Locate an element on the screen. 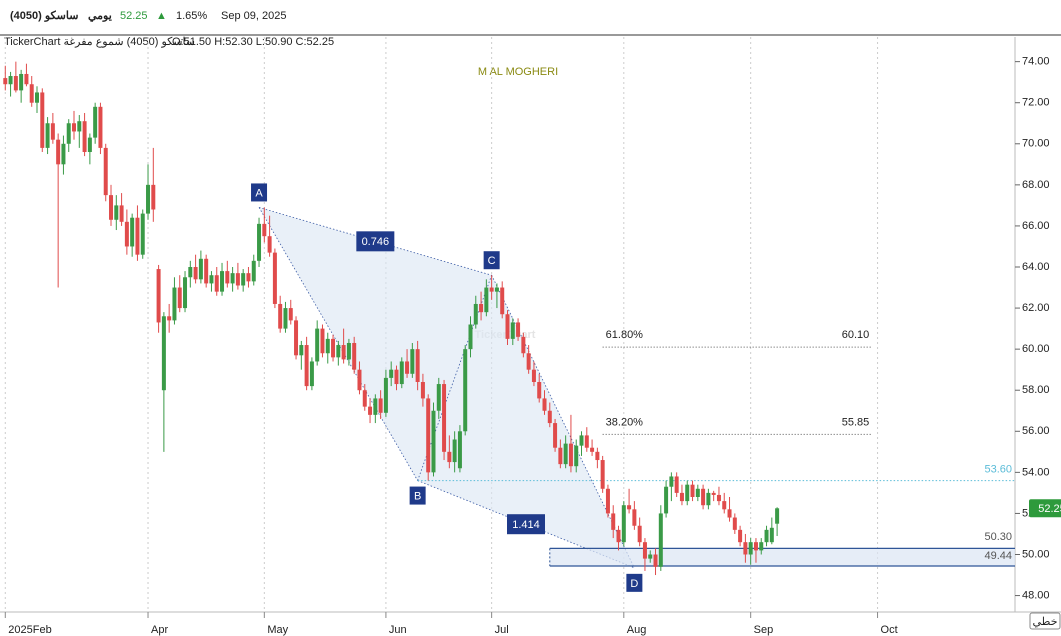 The width and height of the screenshot is (1061, 636). line-button-label: خطي is located at coordinates (1045, 622).